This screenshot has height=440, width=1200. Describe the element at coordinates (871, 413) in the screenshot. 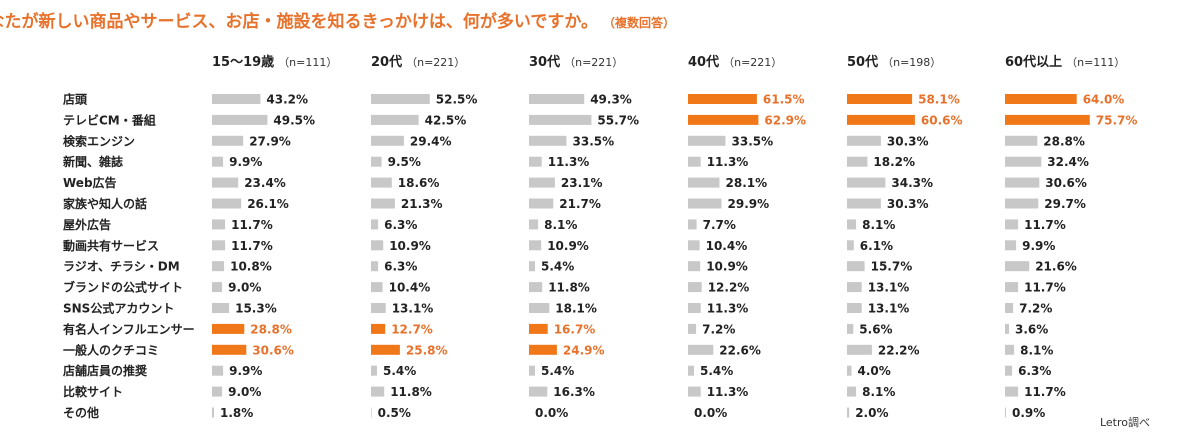

I see `data-label: 2.0%` at that location.